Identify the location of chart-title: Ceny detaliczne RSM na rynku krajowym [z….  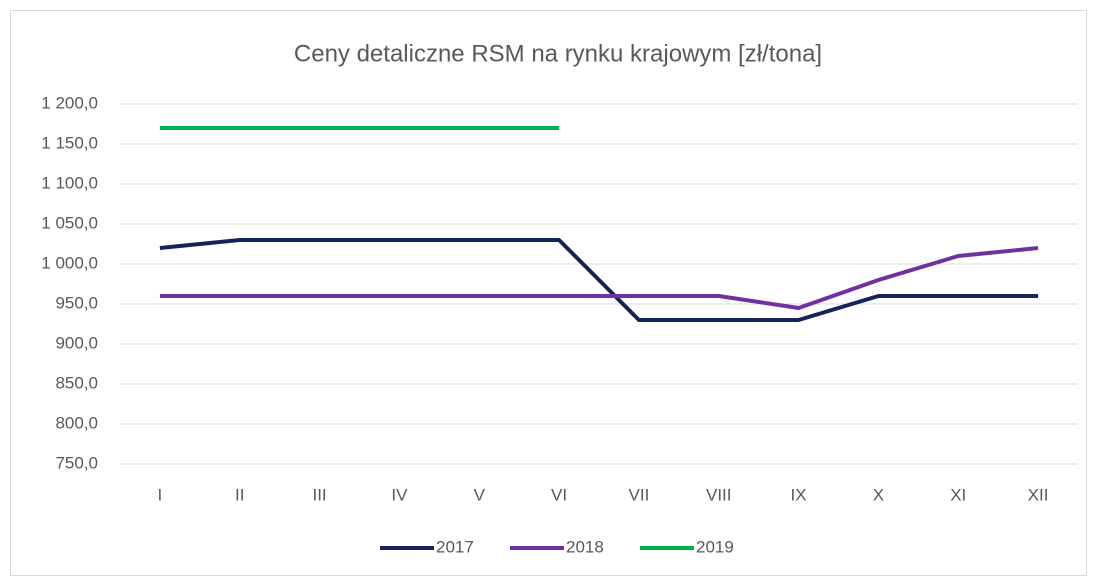
(558, 53).